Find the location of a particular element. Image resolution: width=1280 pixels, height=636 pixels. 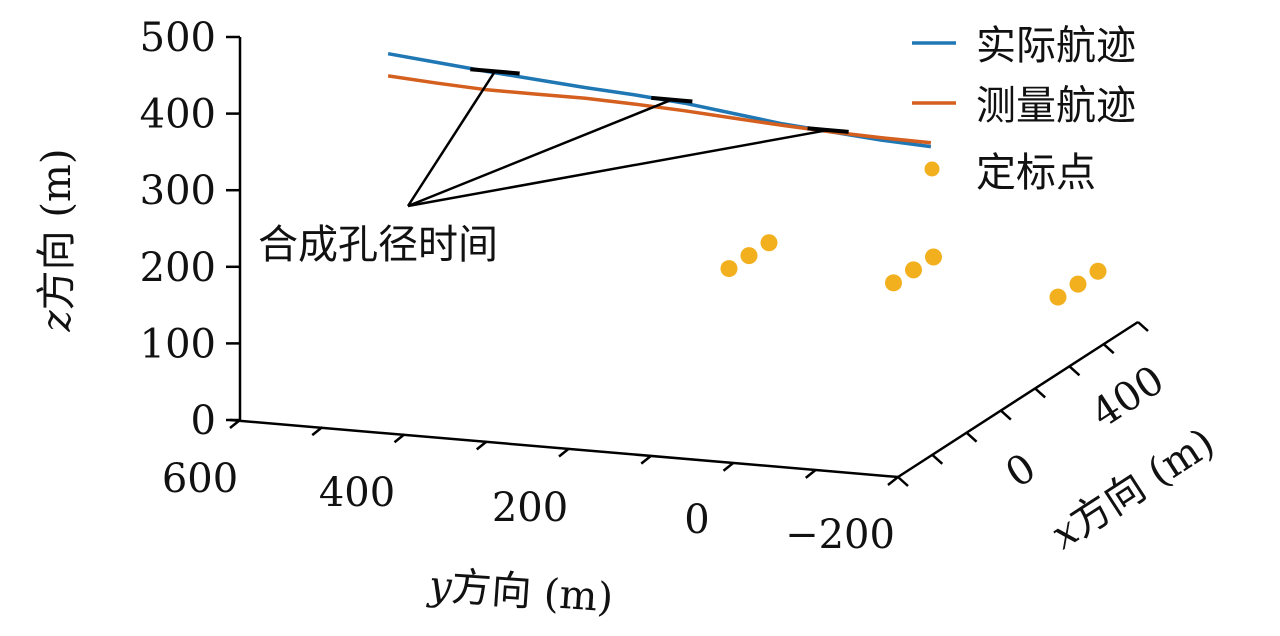

y-axis-title: y方向 (m) is located at coordinates (519, 592).